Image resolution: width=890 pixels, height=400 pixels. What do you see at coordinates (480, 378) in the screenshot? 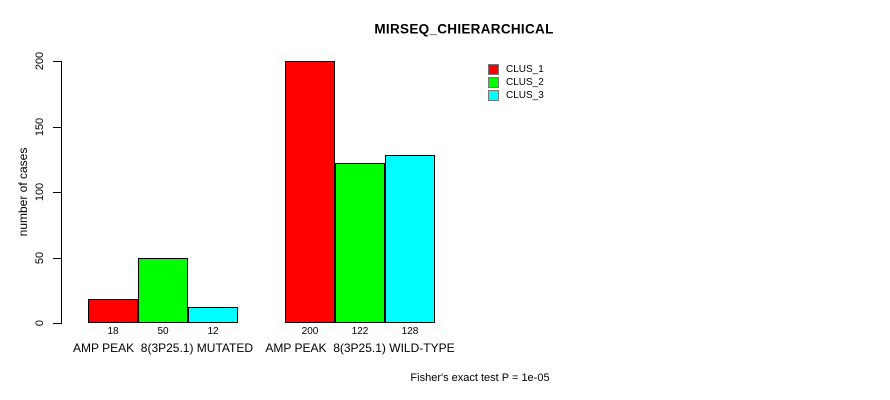
I see `annotation-text: Fisher's exact test P = 1e-05` at bounding box center [480, 378].